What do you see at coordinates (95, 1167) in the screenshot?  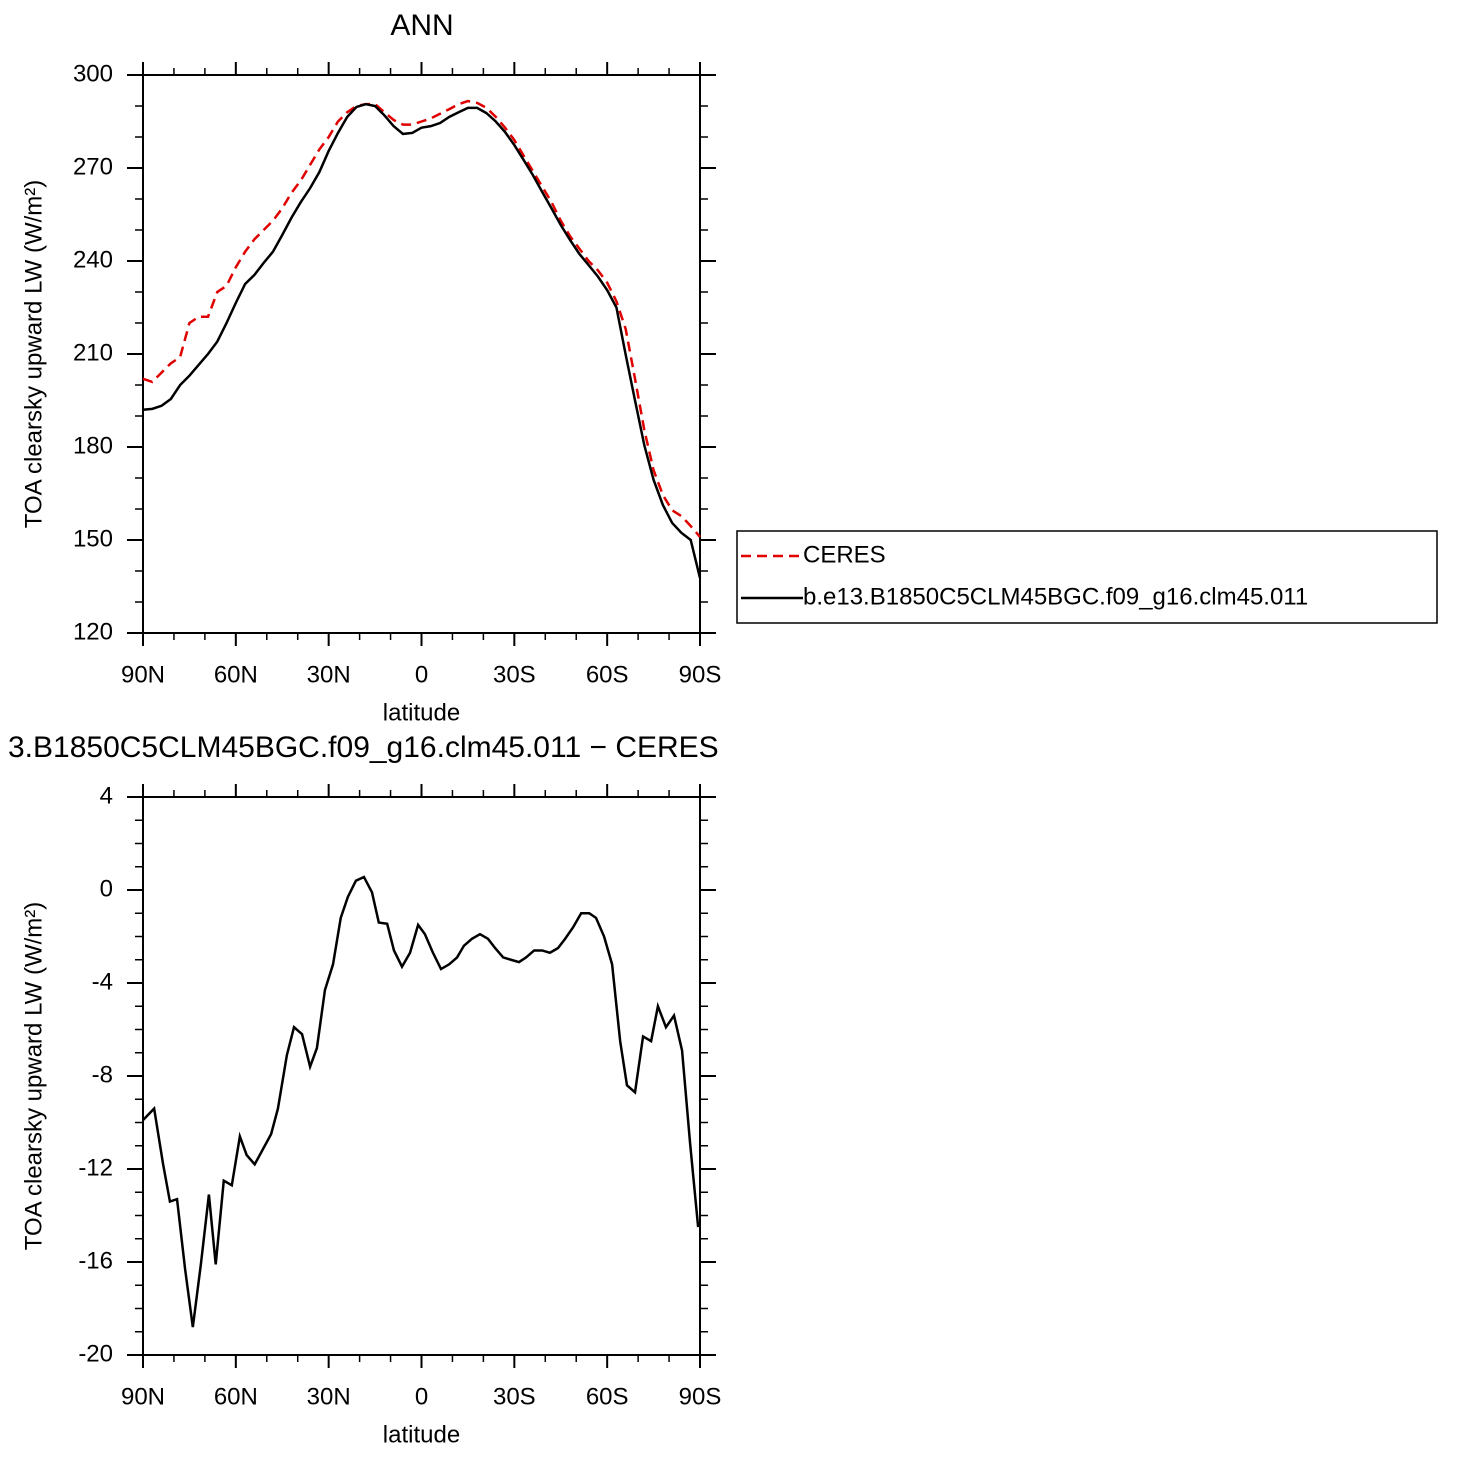 I see `y-tick-label: -12` at bounding box center [95, 1167].